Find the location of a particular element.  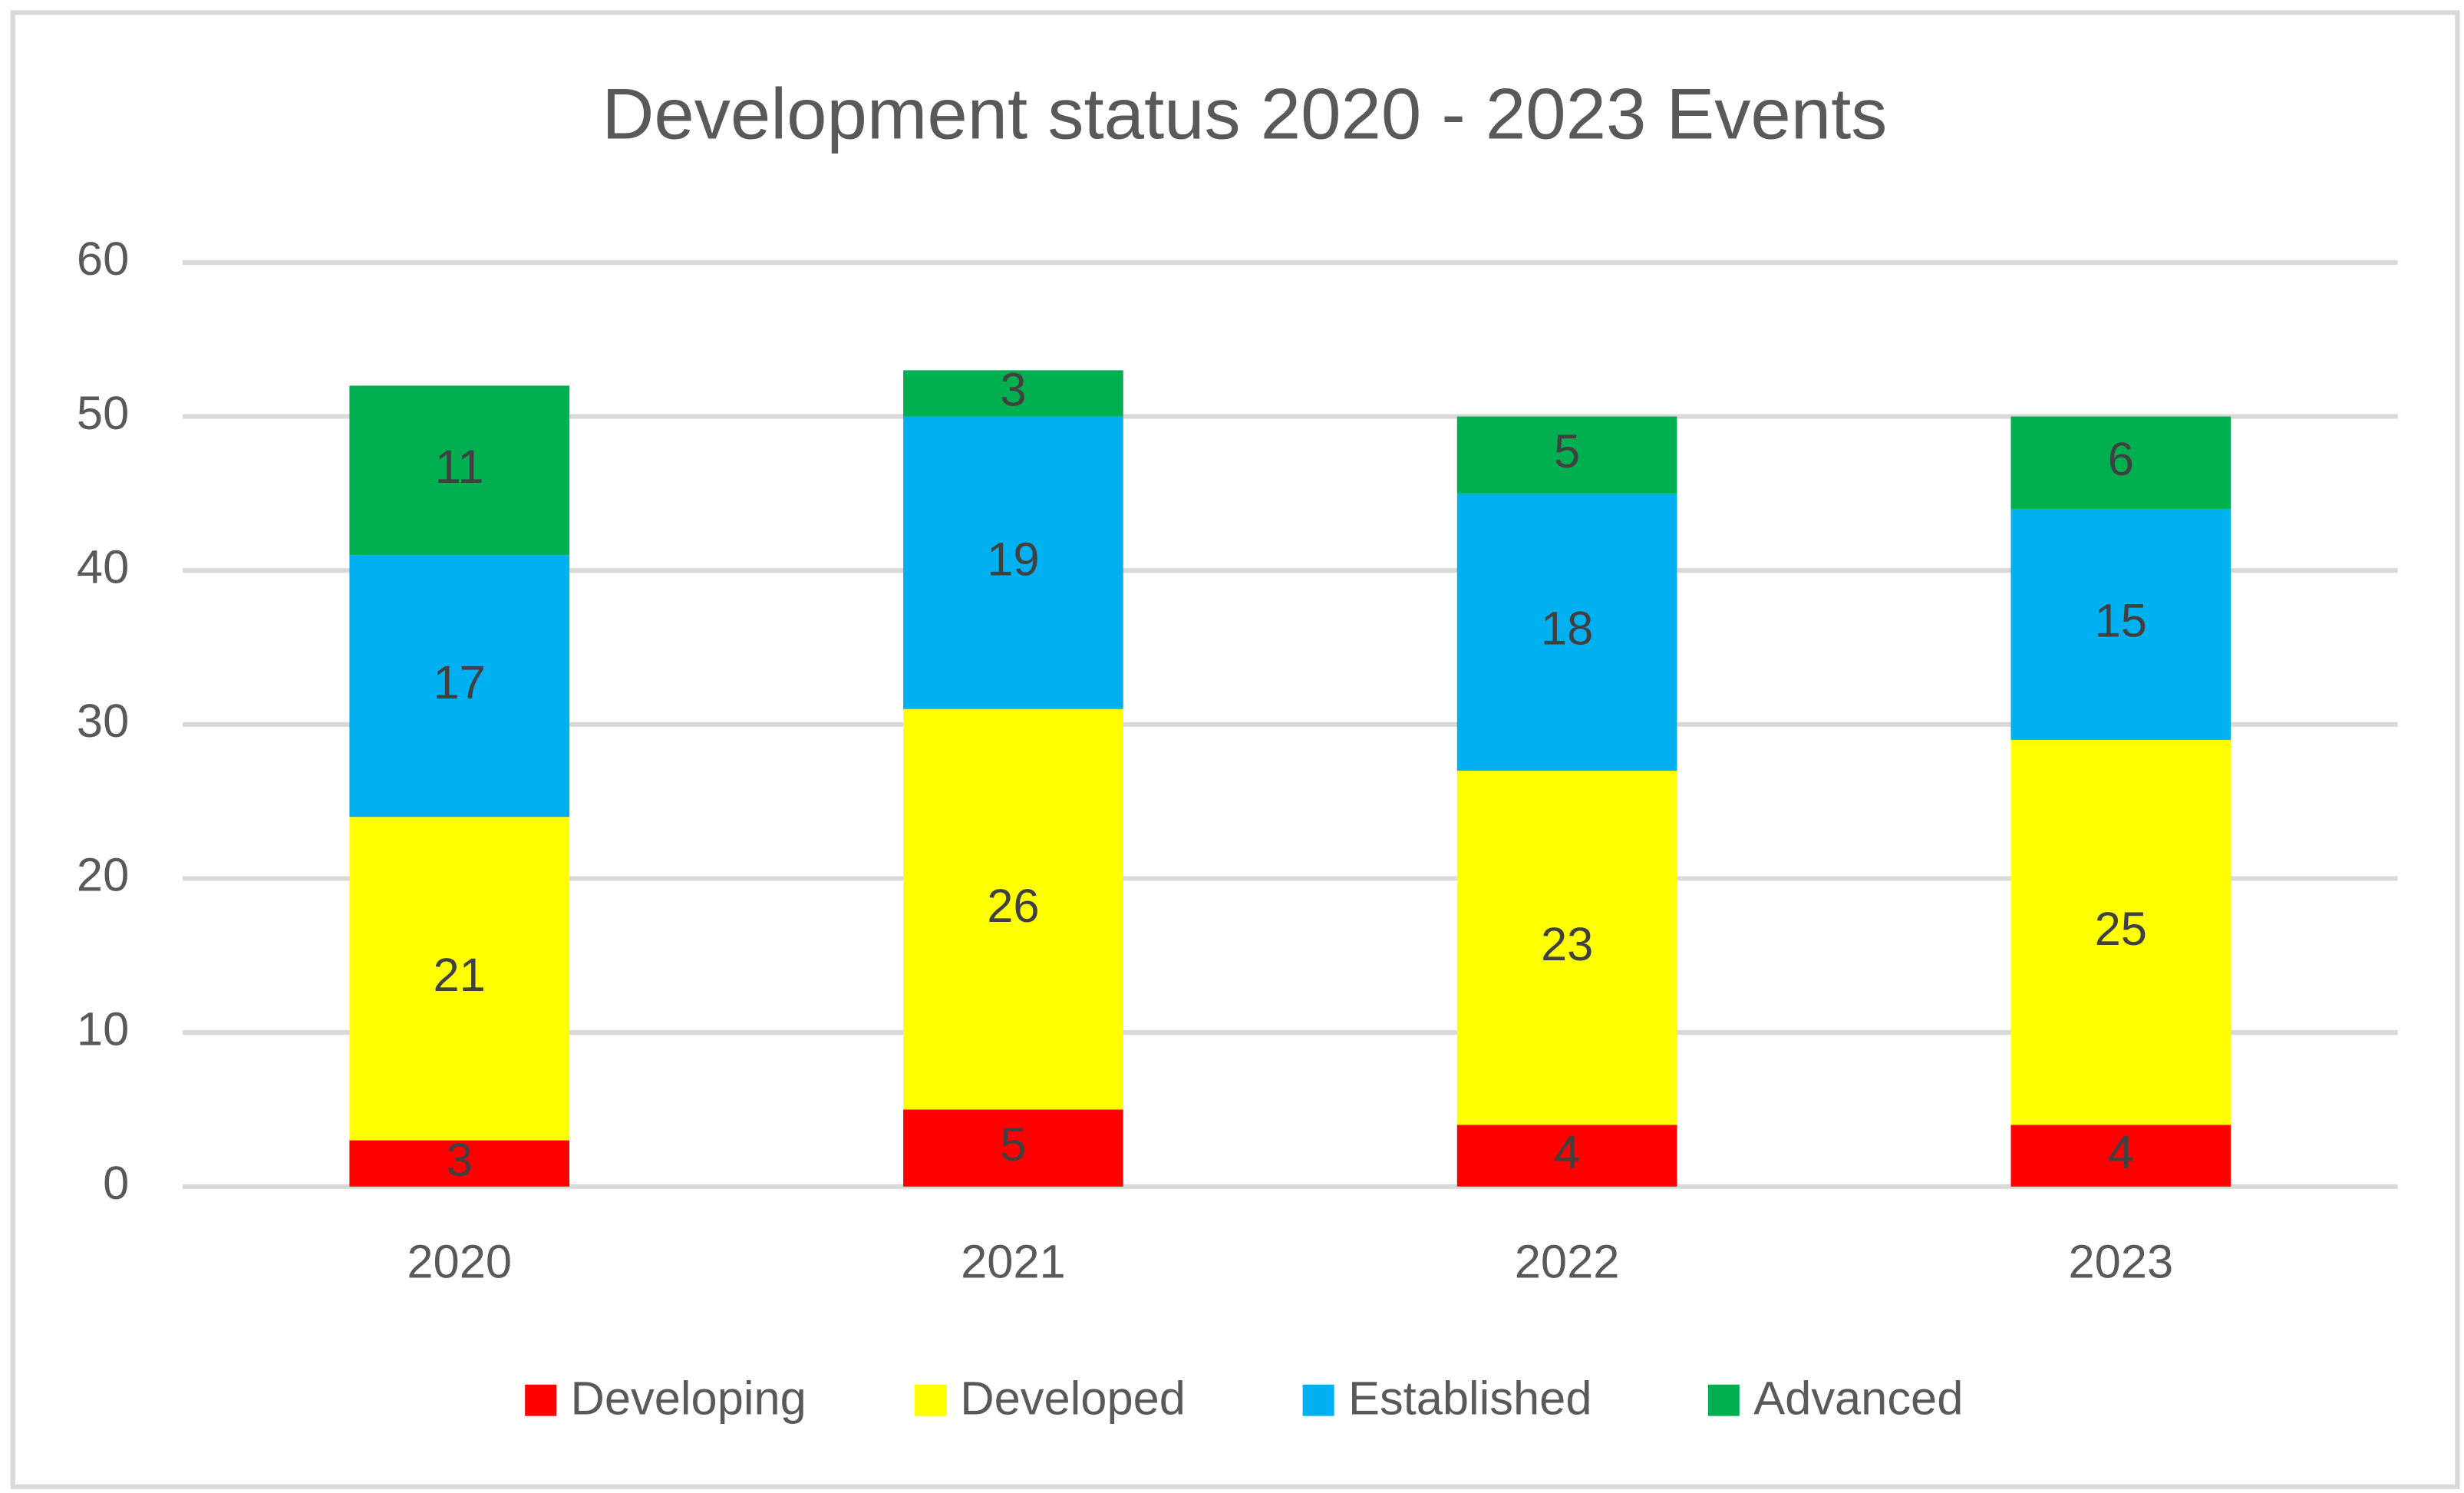

x-tick-label: 2023 is located at coordinates (2121, 1261).